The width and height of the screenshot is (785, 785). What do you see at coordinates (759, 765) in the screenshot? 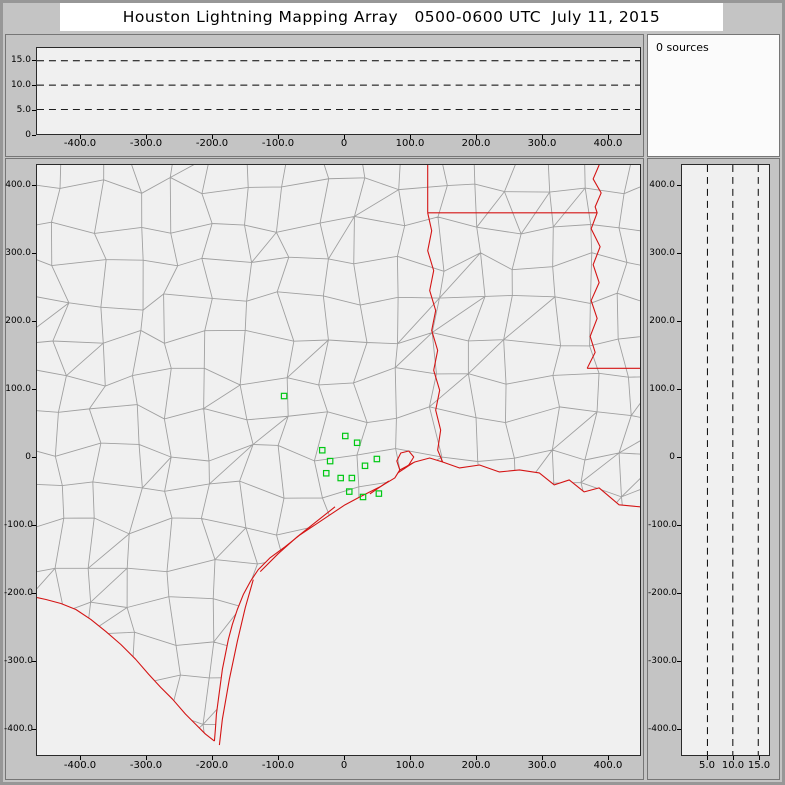
I see `altitude-x-tick-label: 15.0` at bounding box center [759, 765].